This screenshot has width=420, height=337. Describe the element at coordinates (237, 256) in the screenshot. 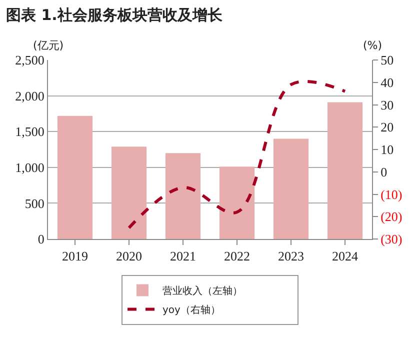

I see `x-tick-label: 2022` at that location.